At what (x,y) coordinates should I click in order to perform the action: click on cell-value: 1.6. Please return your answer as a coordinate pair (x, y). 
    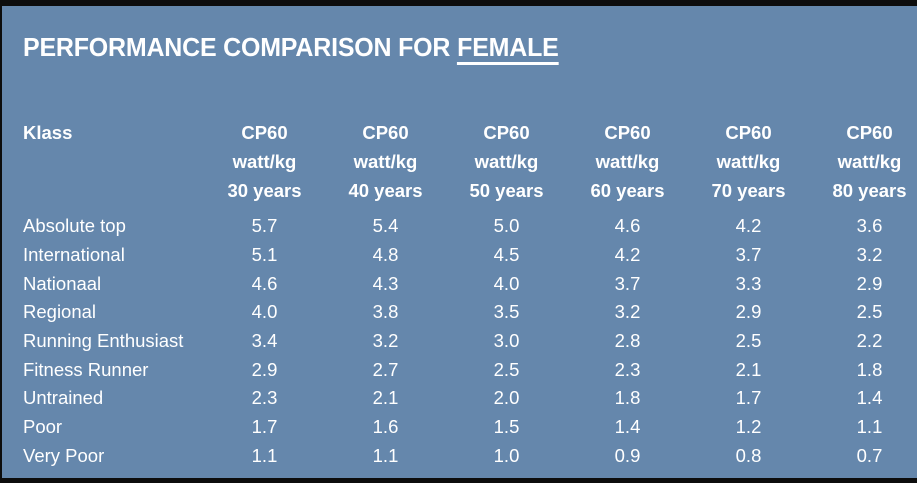
    Looking at the image, I should click on (385, 427).